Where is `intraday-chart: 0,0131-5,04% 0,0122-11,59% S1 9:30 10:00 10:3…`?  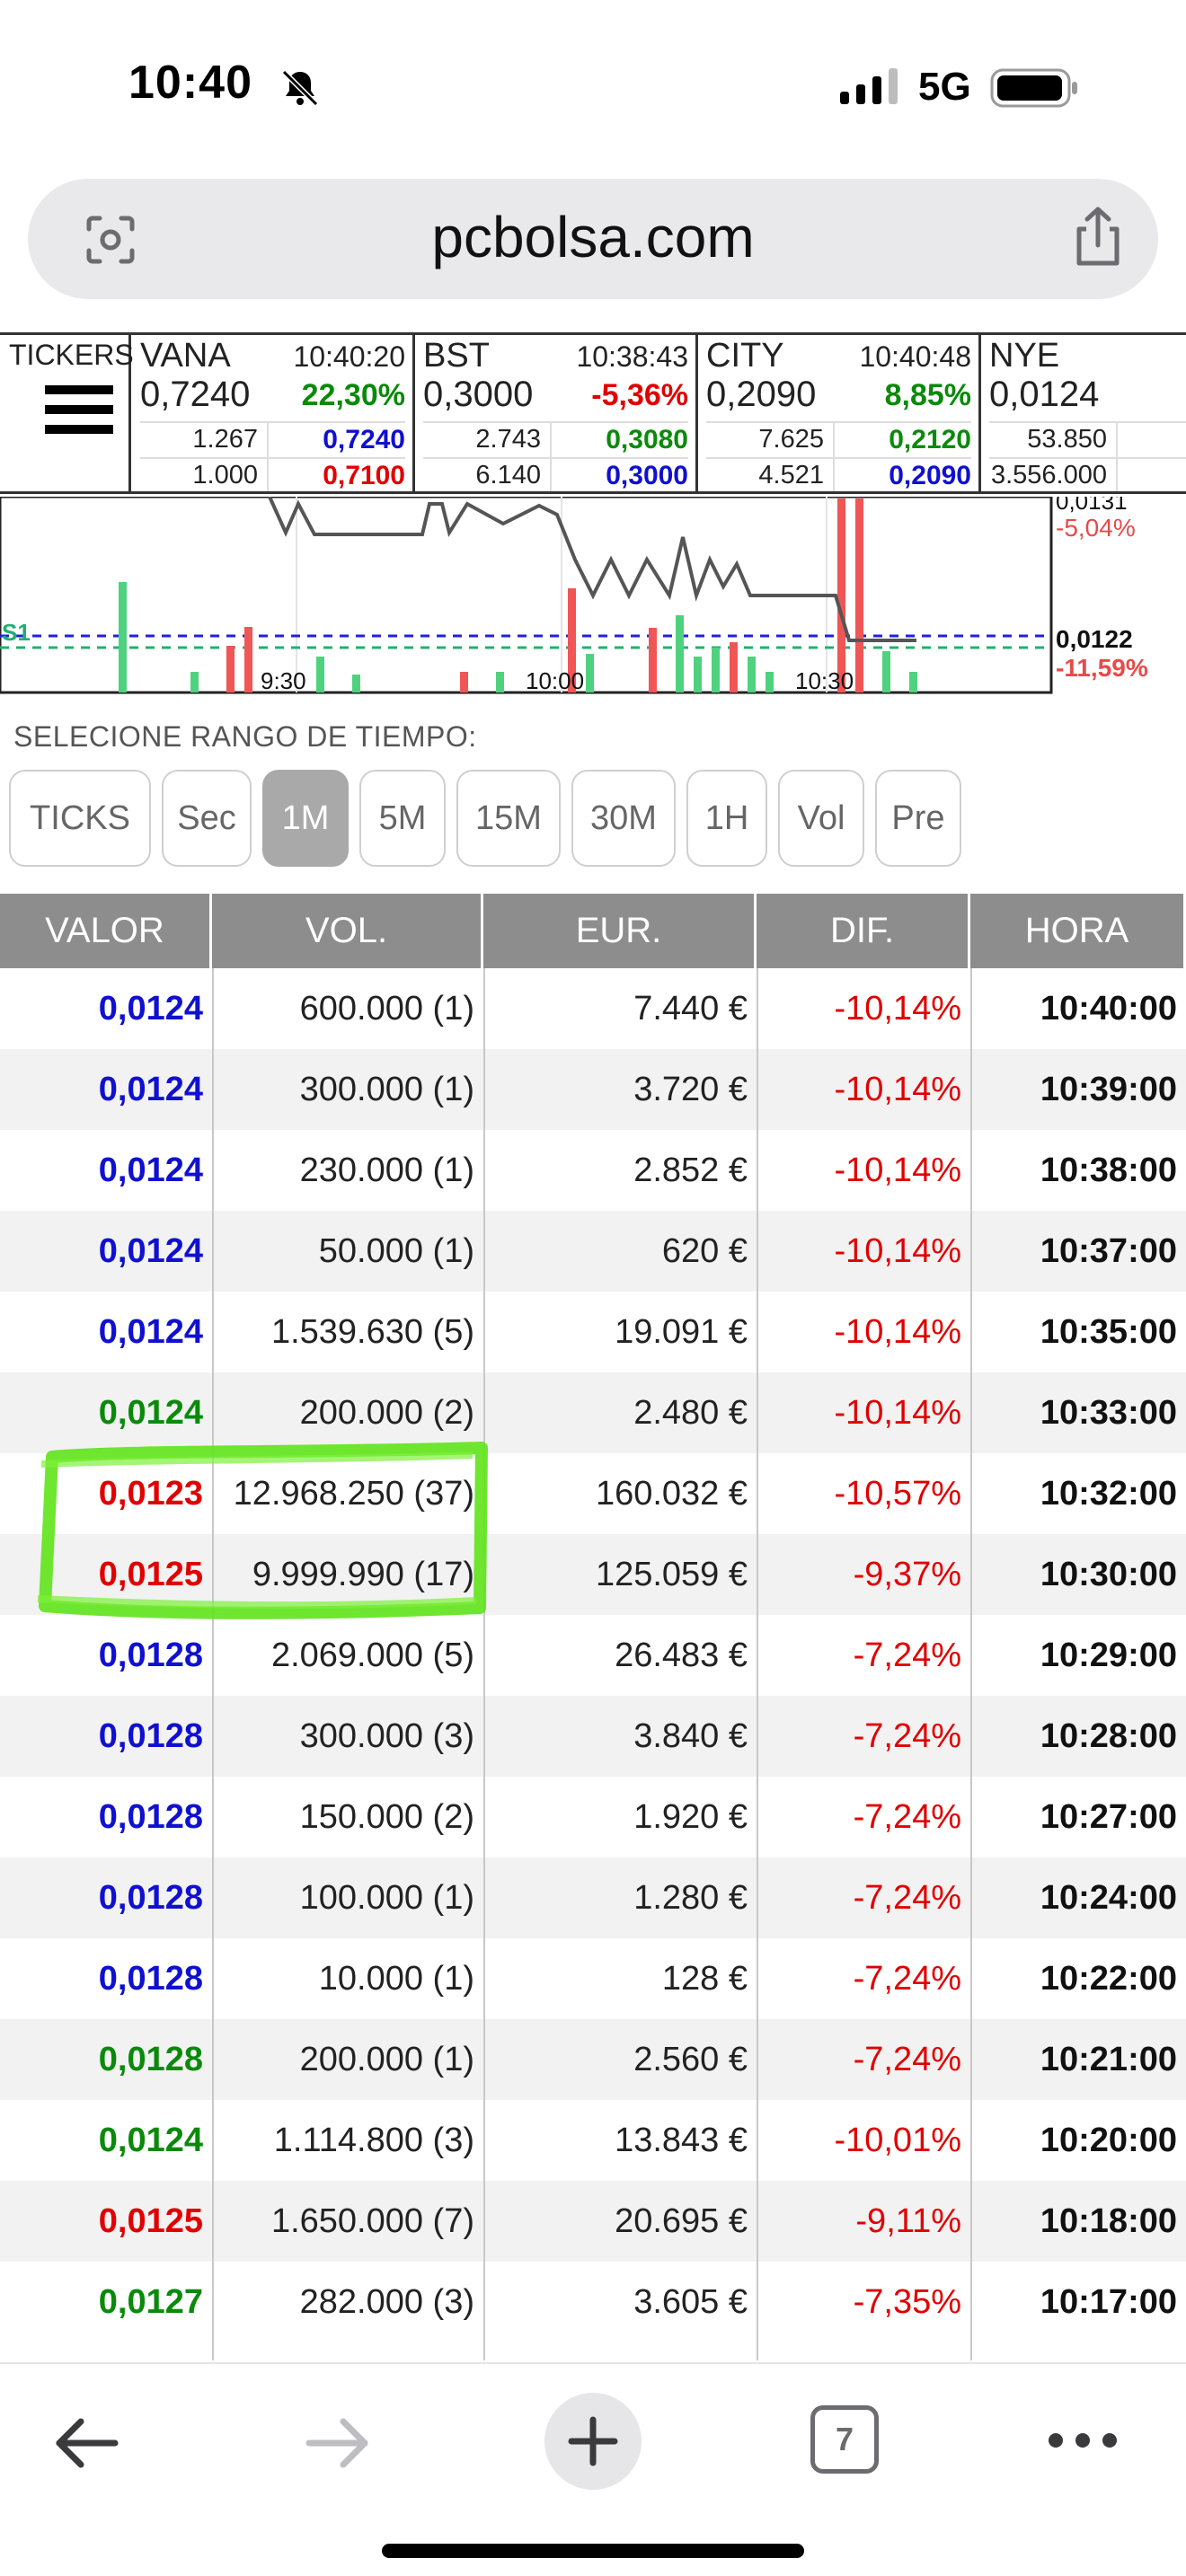
intraday-chart: 0,0131-5,04% 0,0122-11,59% S1 9:30 10:00 10:3… is located at coordinates (574, 595).